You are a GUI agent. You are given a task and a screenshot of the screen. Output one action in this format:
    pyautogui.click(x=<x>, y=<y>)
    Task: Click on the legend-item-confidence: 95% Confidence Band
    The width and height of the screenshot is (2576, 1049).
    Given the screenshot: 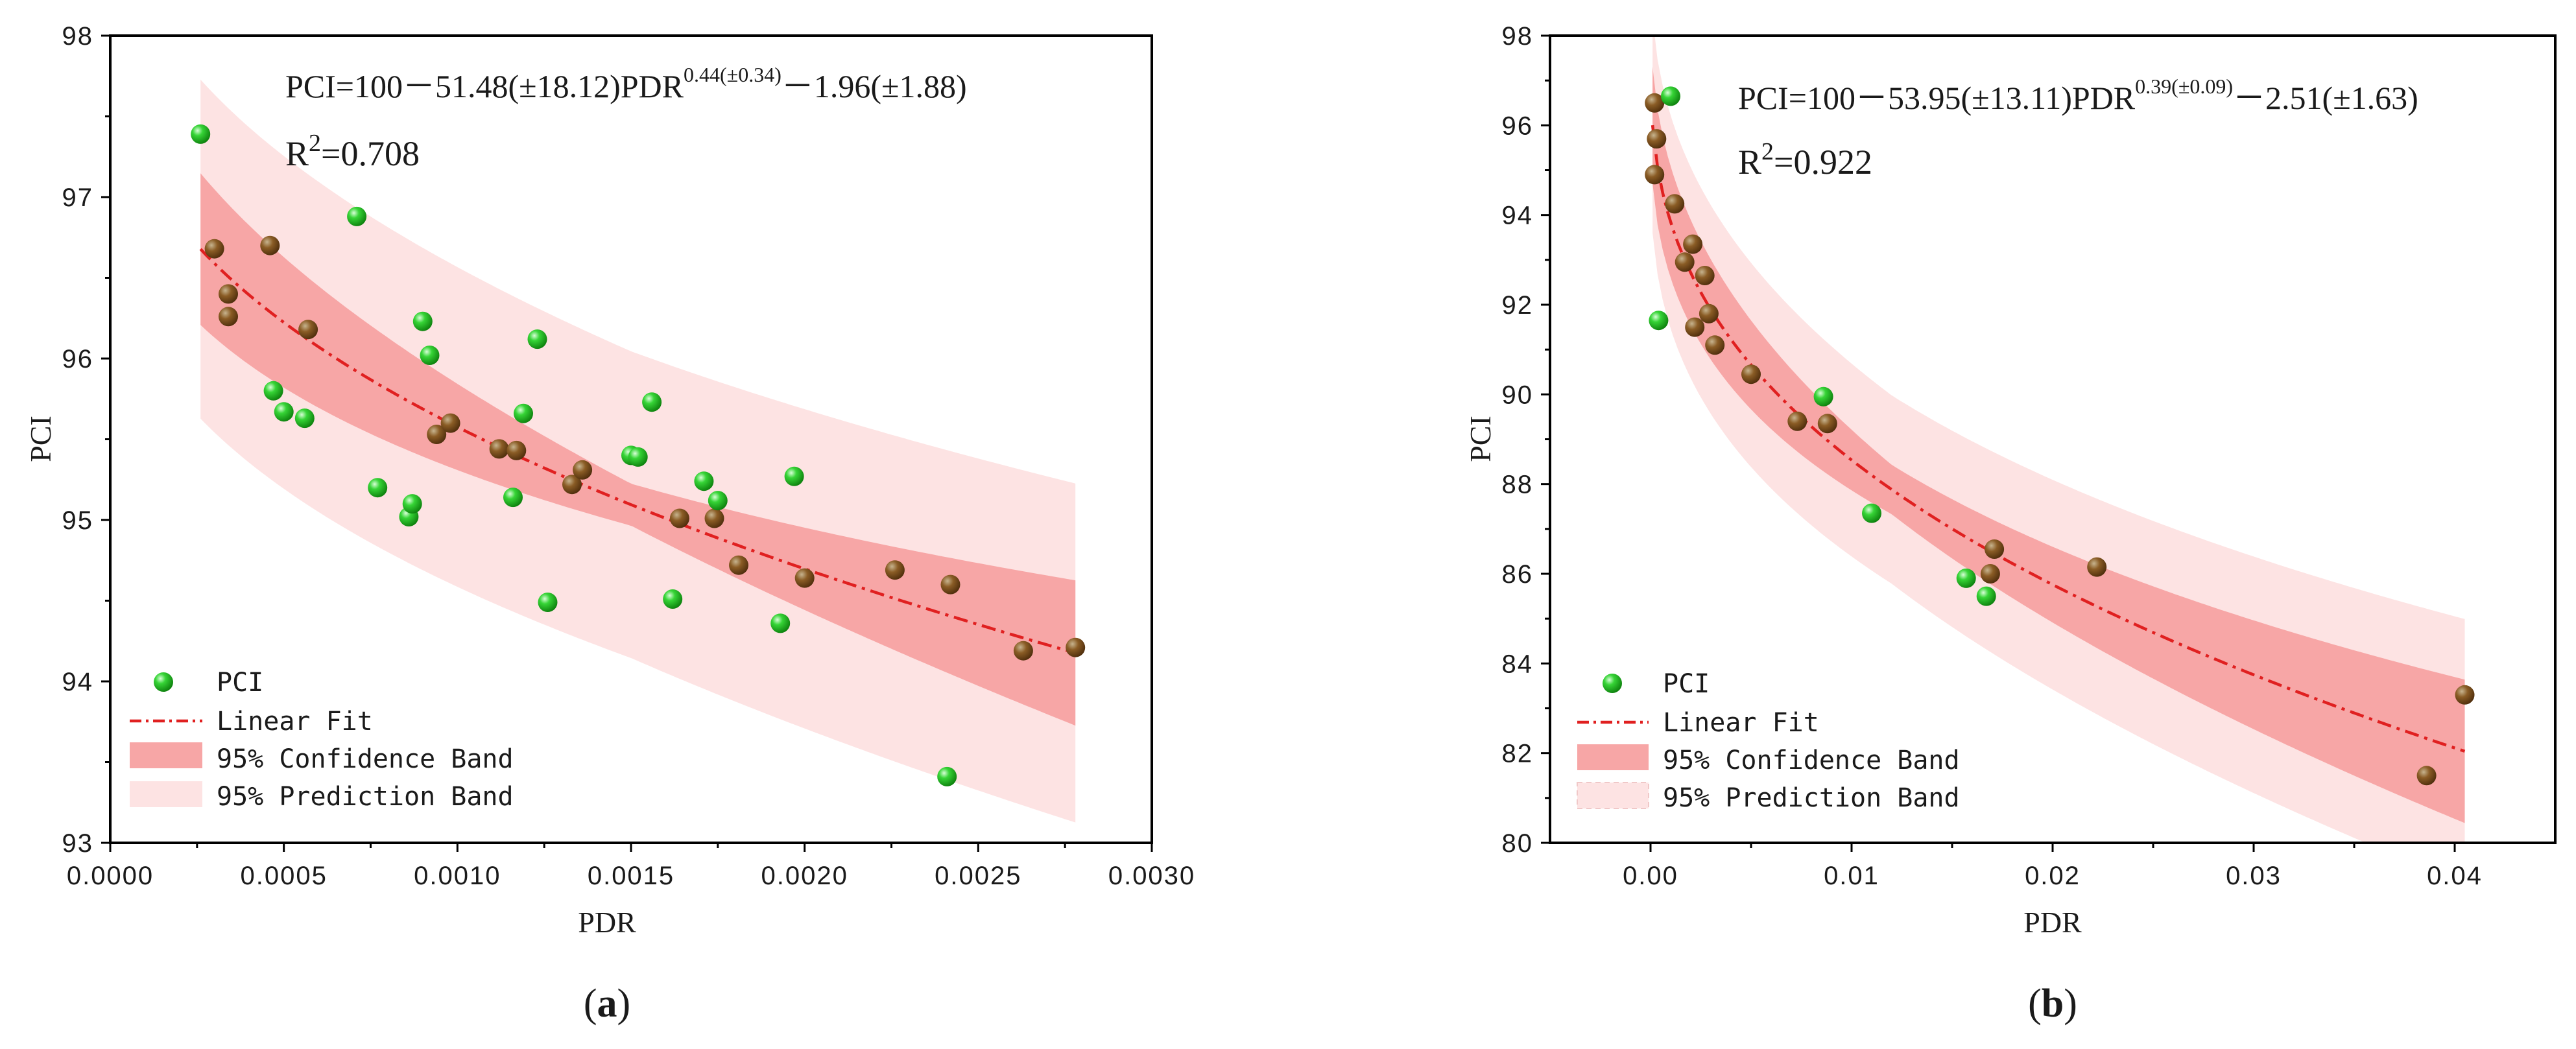 What is the action you would take?
    pyautogui.click(x=322, y=758)
    